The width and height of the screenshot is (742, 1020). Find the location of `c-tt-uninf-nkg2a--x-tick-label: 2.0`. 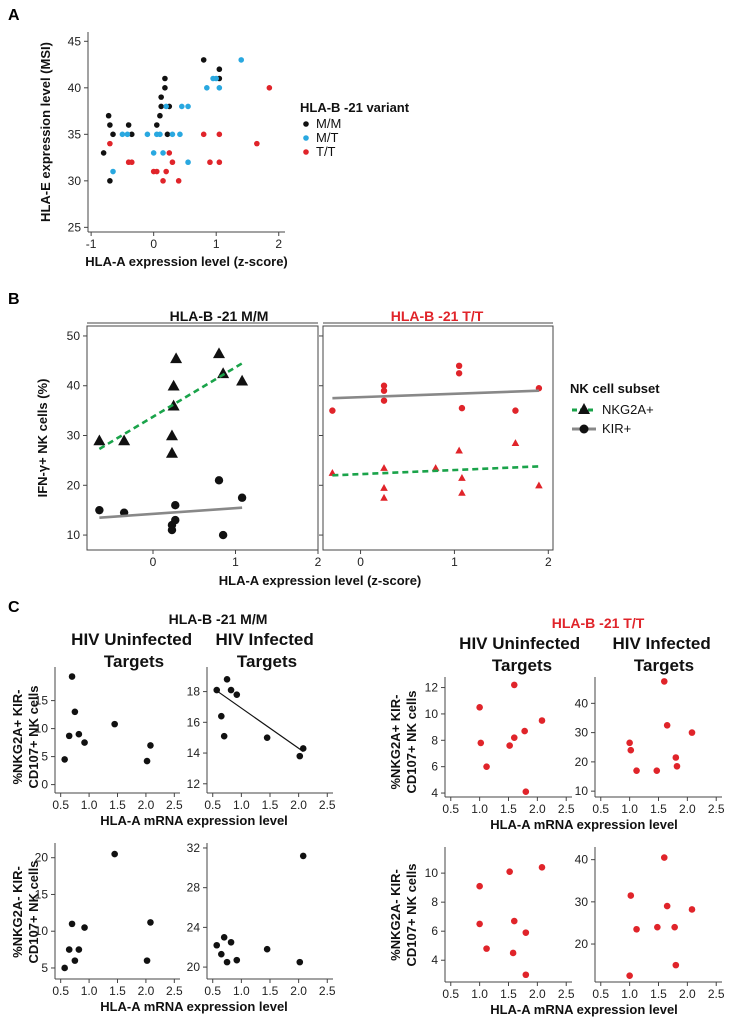

c-tt-uninf-nkg2a--x-tick-label: 2.0 is located at coordinates (537, 994).